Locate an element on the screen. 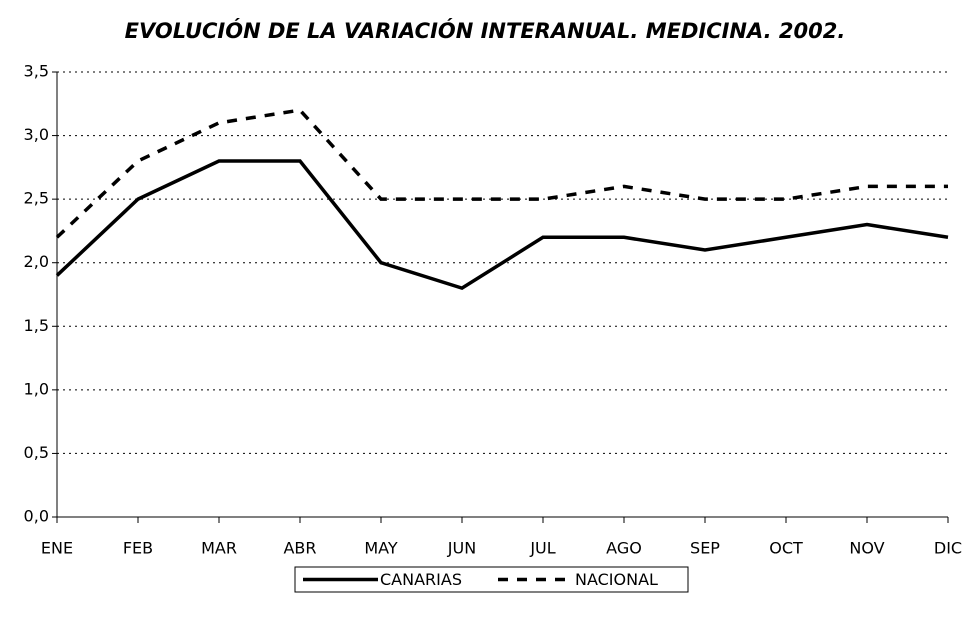 This screenshot has width=965, height=620. x-tick-label: JUL is located at coordinates (542, 548).